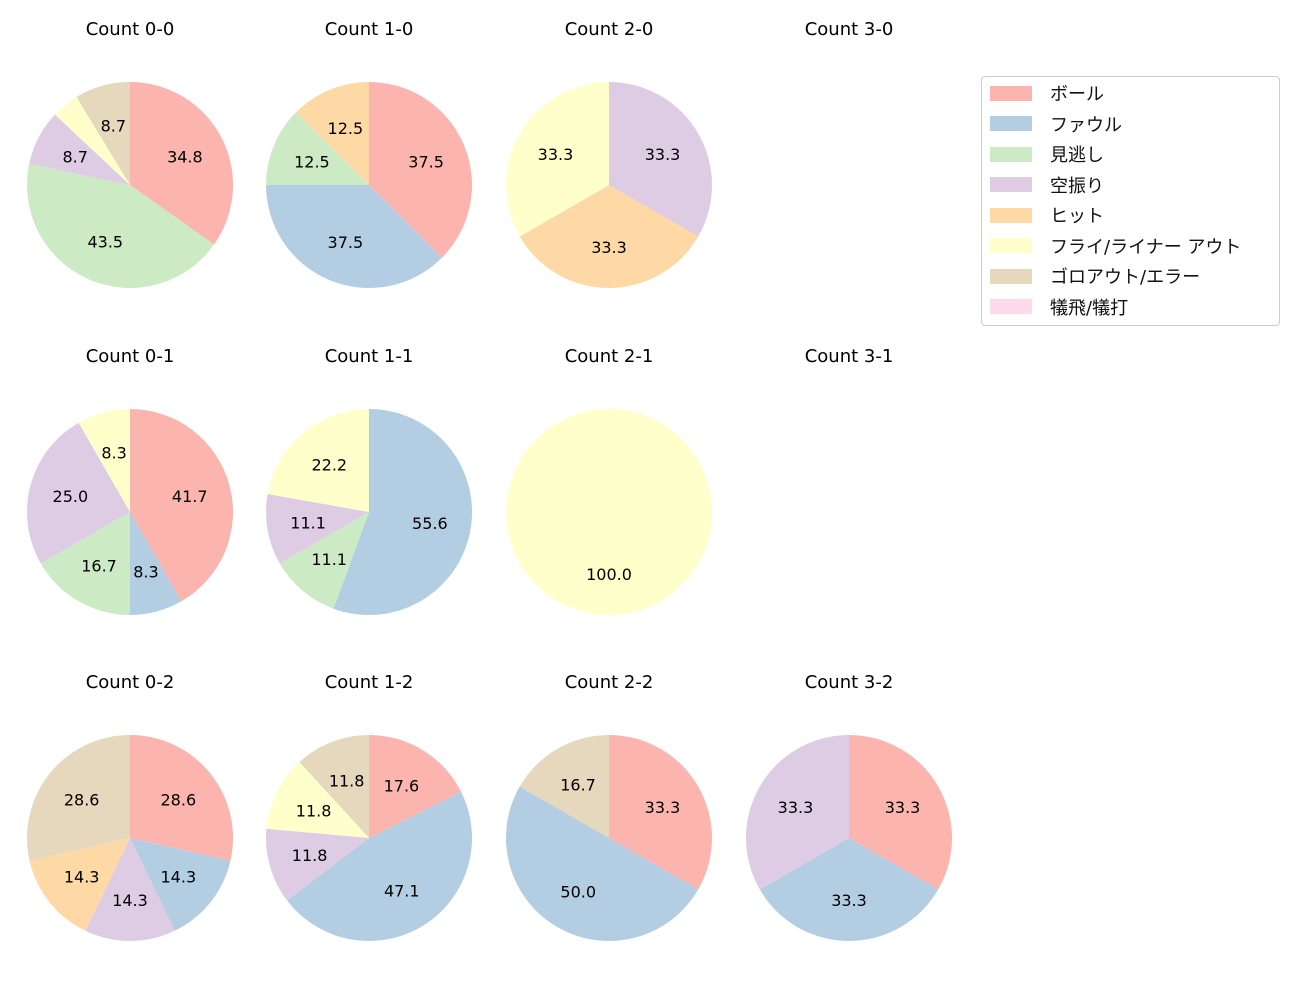  What do you see at coordinates (1047, 94) in the screenshot?
I see `legend-item: ボール` at bounding box center [1047, 94].